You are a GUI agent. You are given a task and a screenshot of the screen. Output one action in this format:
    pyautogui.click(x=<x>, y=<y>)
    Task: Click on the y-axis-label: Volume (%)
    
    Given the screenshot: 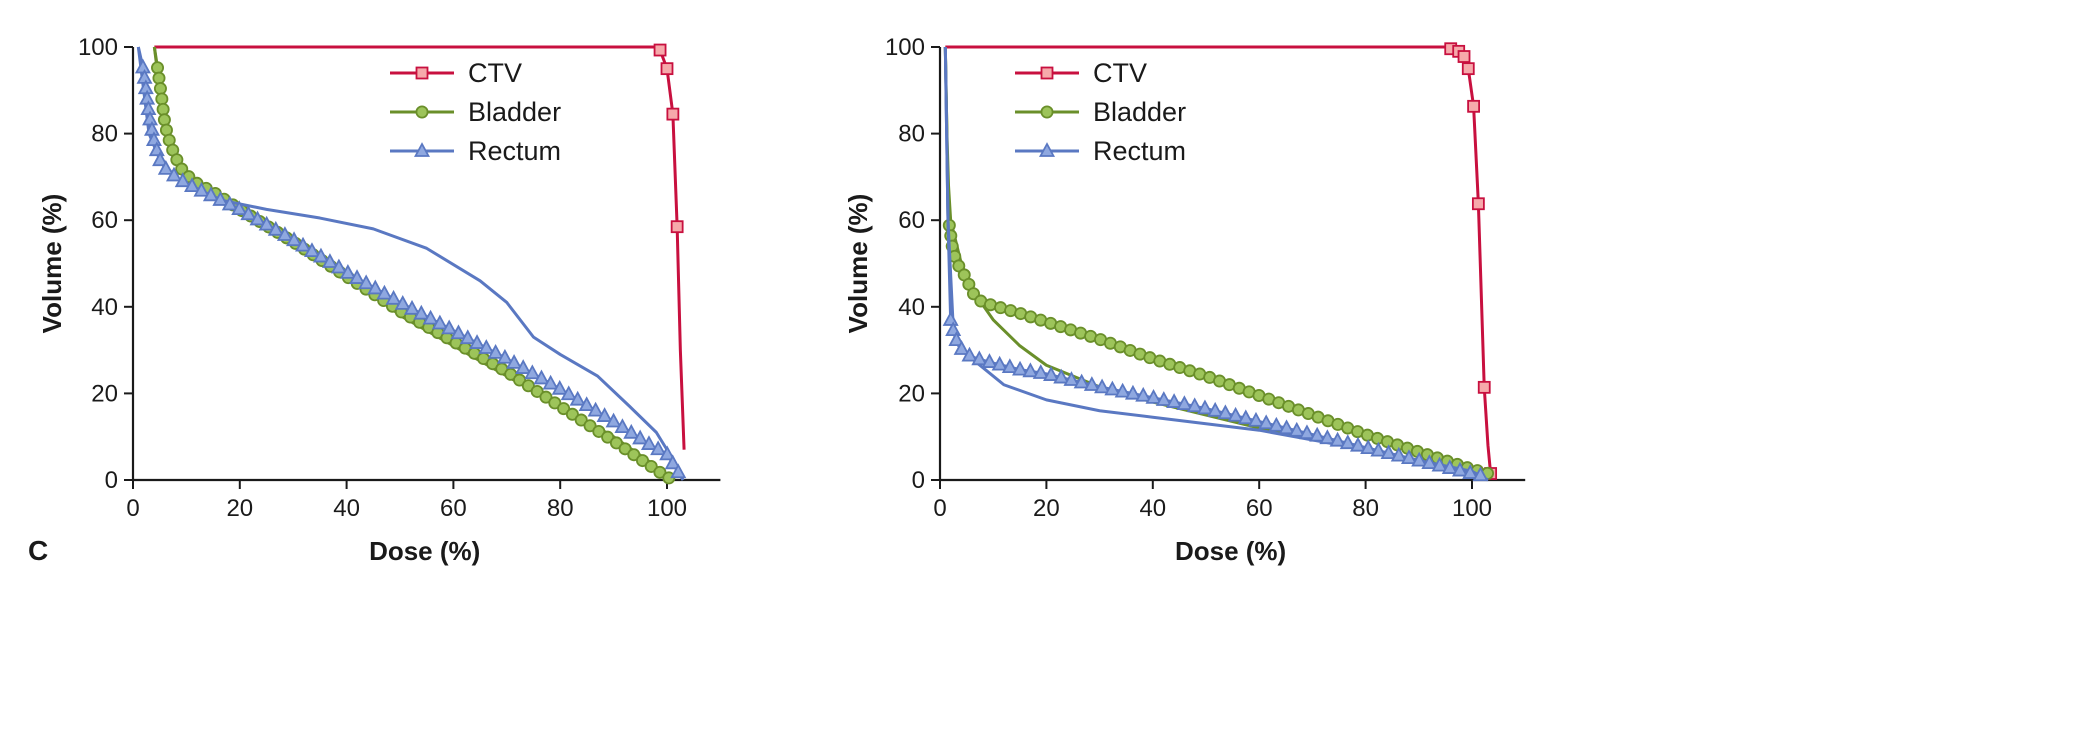 What is the action you would take?
    pyautogui.click(x=52, y=264)
    